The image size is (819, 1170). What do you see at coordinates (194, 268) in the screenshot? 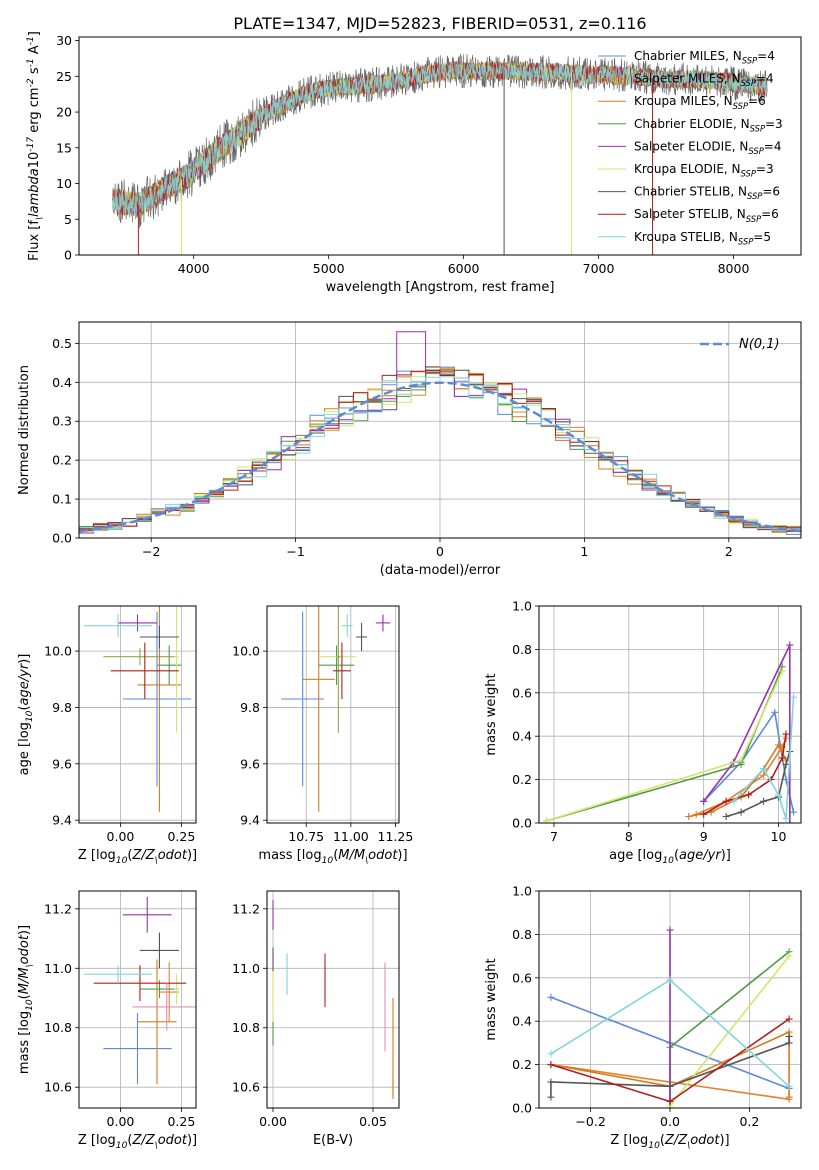
I see `x-tick-label: 4000` at bounding box center [194, 268].